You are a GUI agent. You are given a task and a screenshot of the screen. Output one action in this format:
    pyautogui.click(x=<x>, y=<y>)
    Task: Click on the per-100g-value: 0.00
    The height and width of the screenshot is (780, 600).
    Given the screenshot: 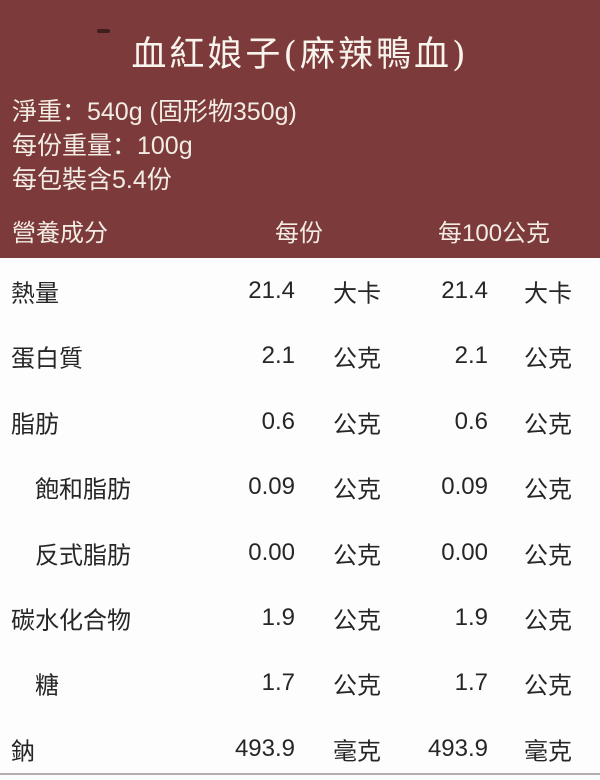 What is the action you would take?
    pyautogui.click(x=464, y=552)
    